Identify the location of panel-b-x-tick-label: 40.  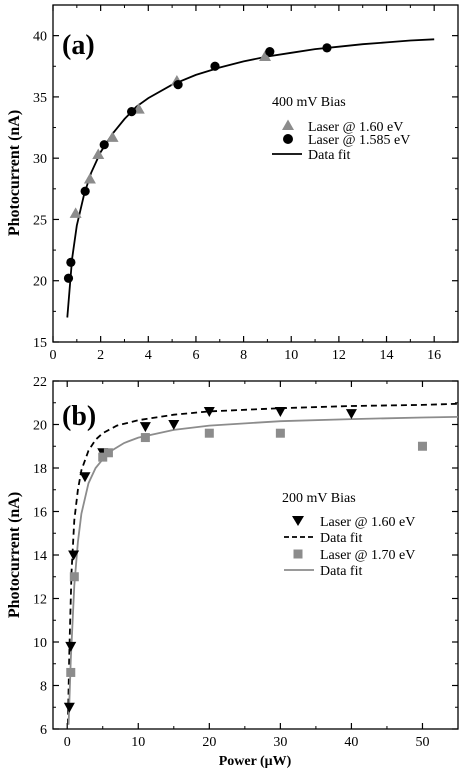
(351, 742).